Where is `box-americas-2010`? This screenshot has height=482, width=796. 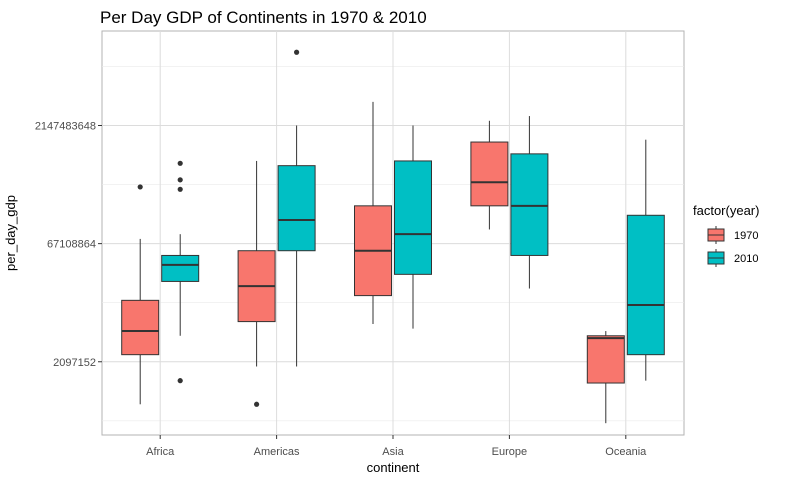
box-americas-2010 is located at coordinates (296, 208).